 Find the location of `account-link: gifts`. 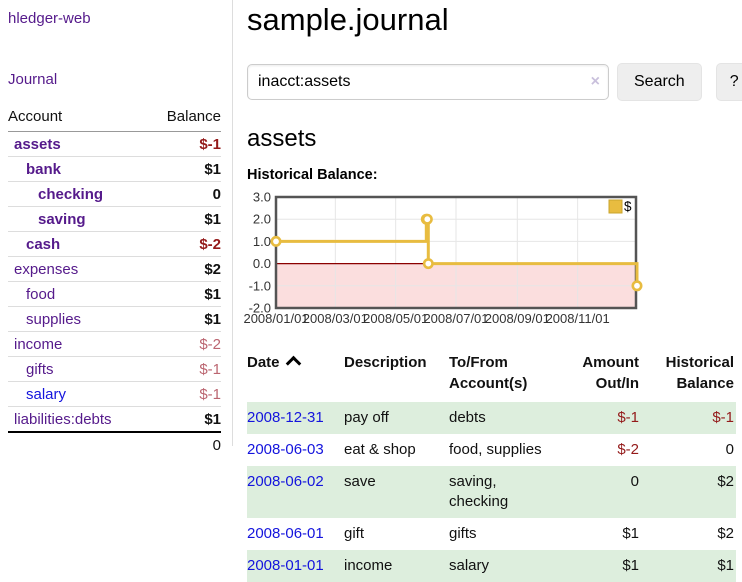

account-link: gifts is located at coordinates (40, 369).